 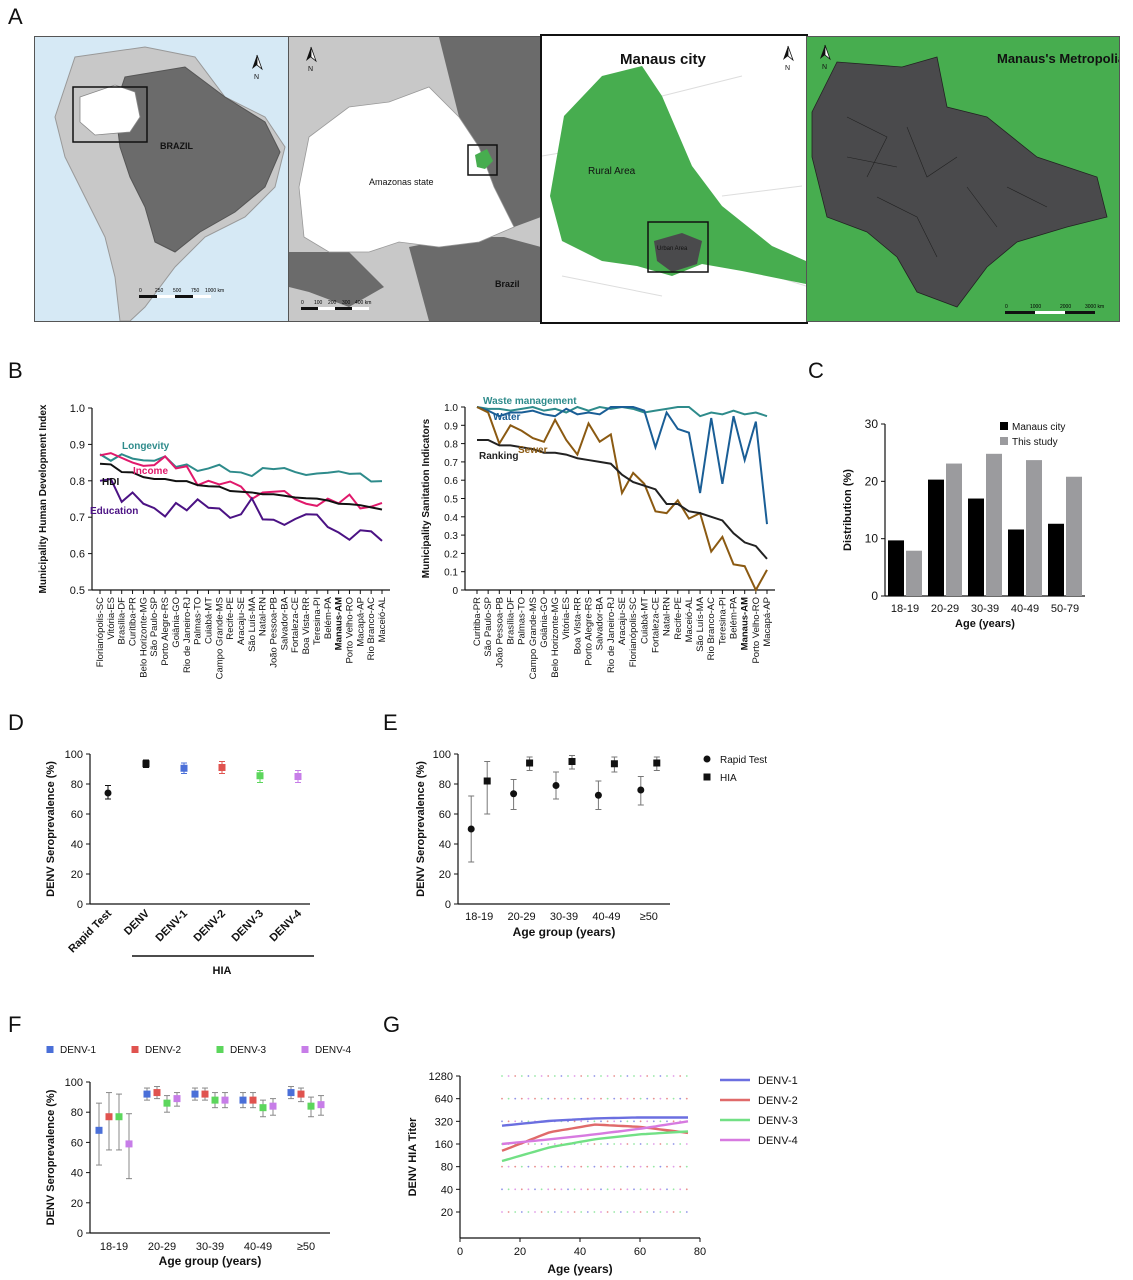 What do you see at coordinates (451, 518) in the screenshot?
I see `y-tick-label: 0.4` at bounding box center [451, 518].